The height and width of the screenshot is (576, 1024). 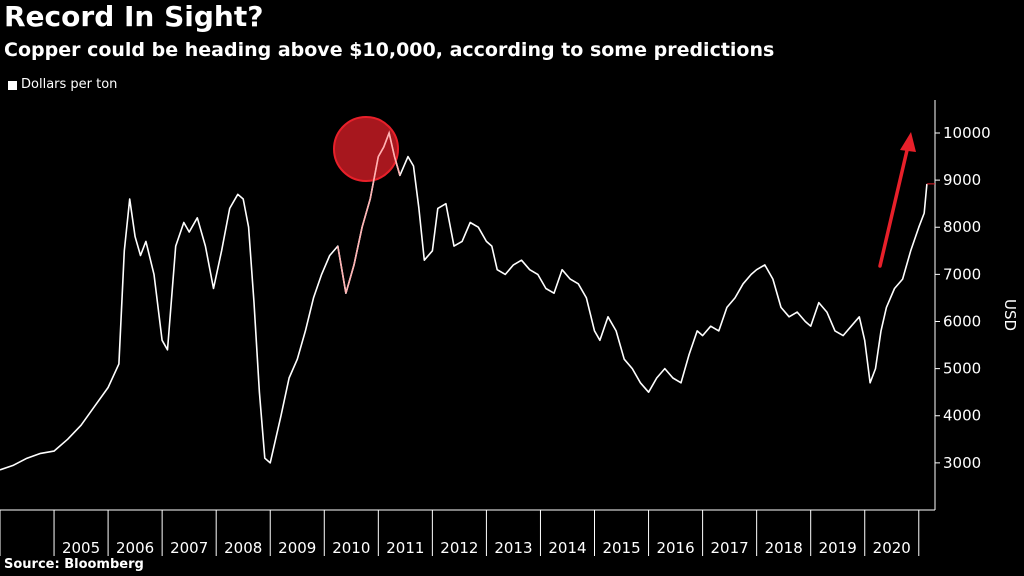 I want to click on legend: Dollars per ton, so click(x=62, y=85).